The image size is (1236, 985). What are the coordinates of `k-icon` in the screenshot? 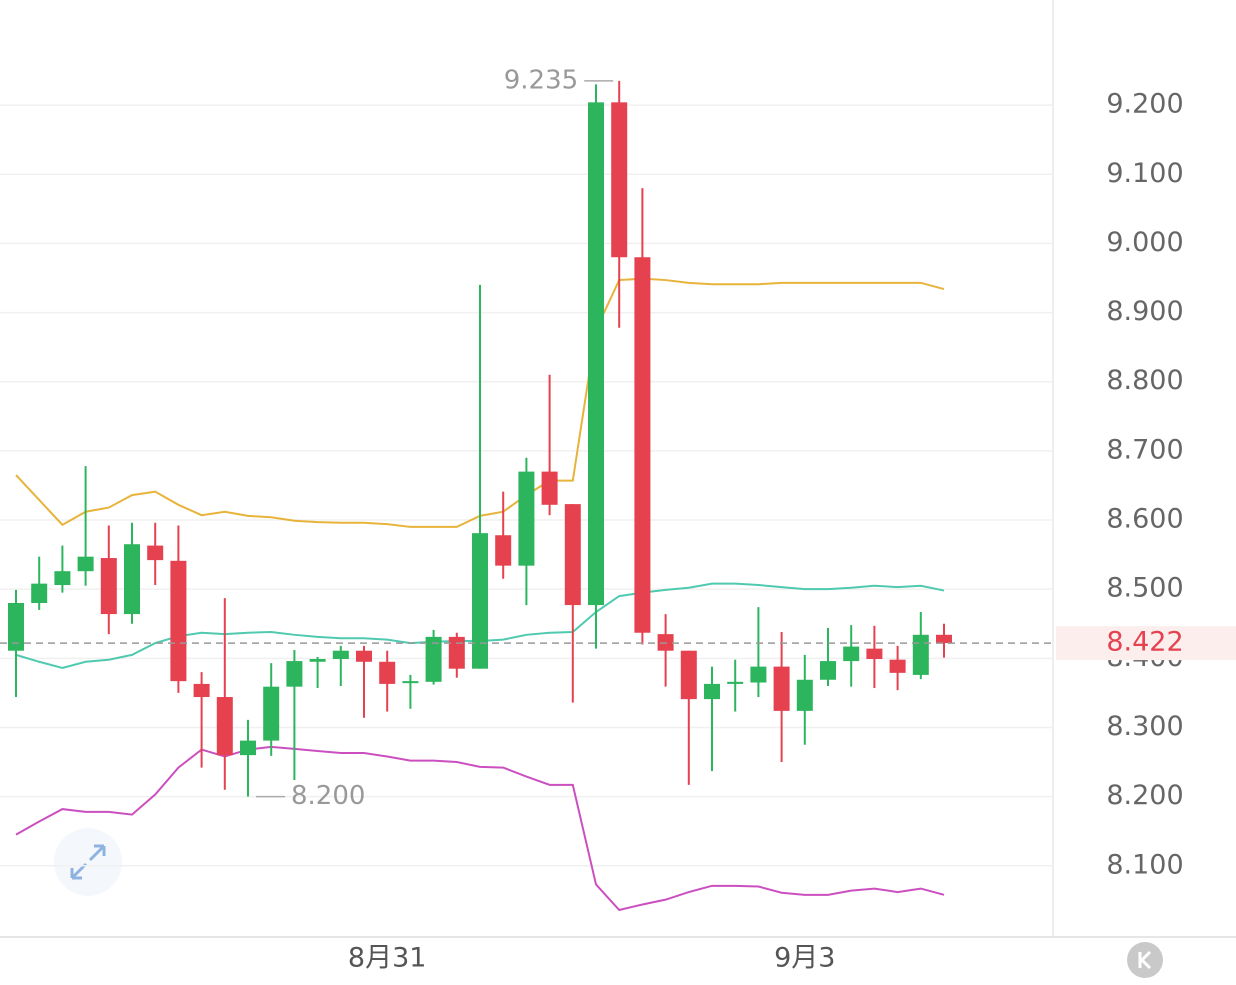 It's located at (1145, 960).